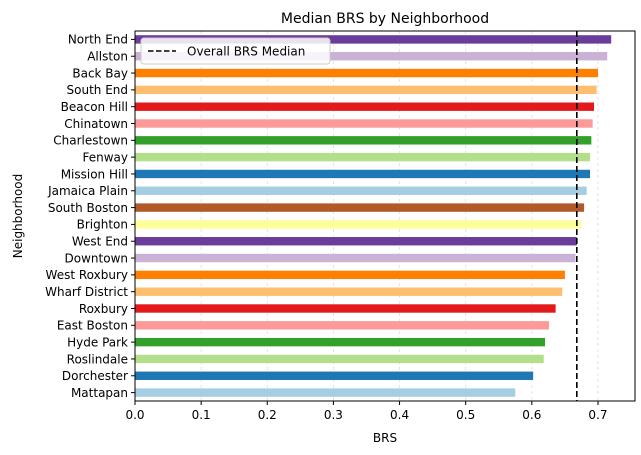 The height and width of the screenshot is (455, 641). Describe the element at coordinates (100, 73) in the screenshot. I see `y-tick-label: Back Bay` at that location.